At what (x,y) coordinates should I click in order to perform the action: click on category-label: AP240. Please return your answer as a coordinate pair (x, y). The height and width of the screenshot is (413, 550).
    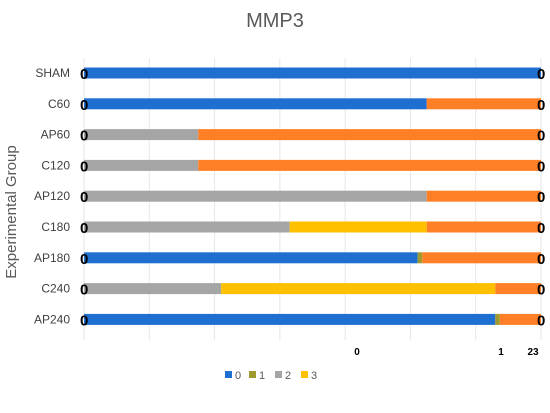
    Looking at the image, I should click on (52, 319).